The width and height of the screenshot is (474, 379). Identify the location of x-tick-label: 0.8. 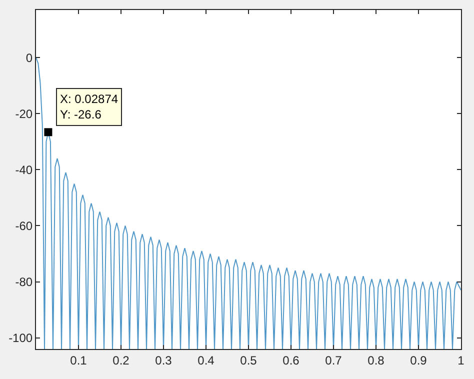
(376, 360).